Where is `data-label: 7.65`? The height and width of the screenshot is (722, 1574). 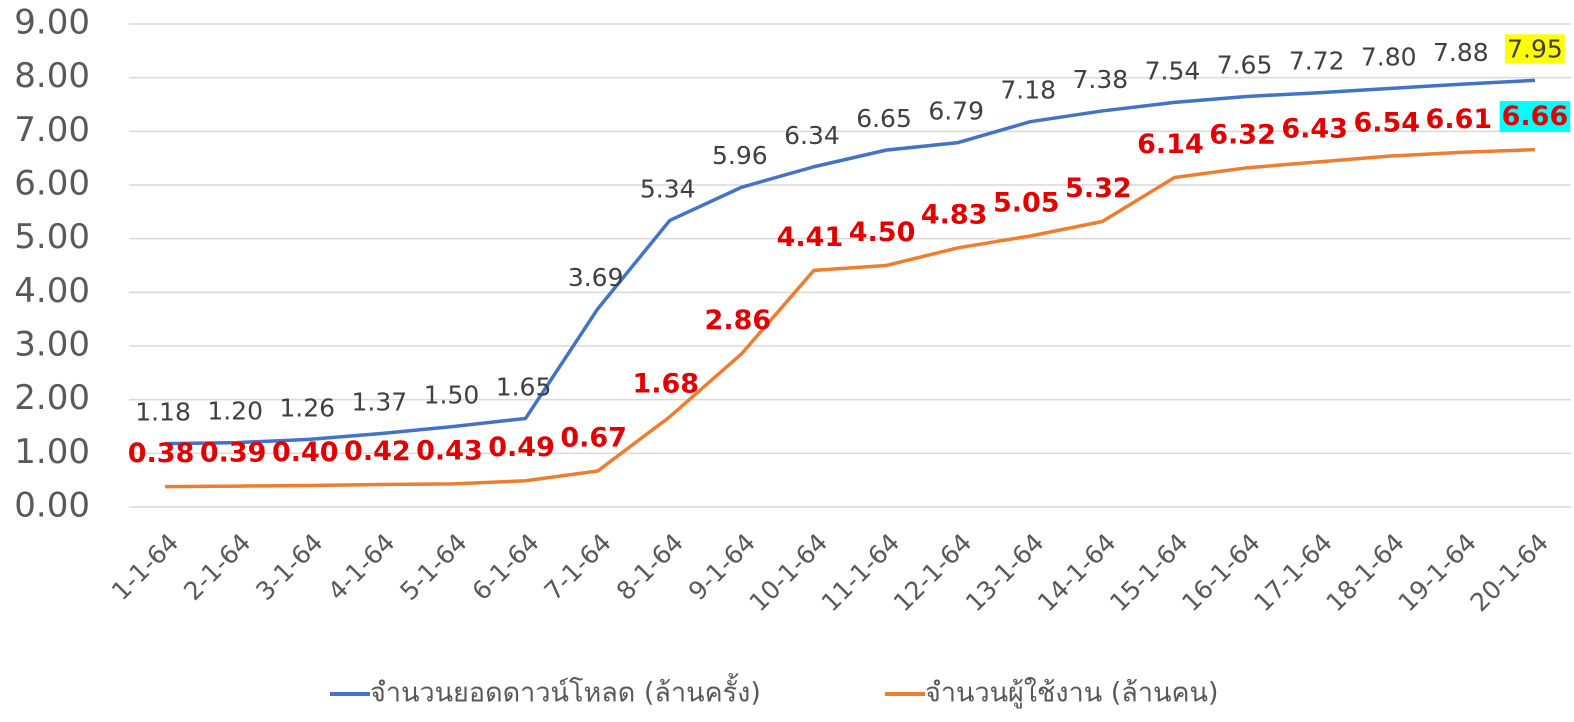 data-label: 7.65 is located at coordinates (1245, 64).